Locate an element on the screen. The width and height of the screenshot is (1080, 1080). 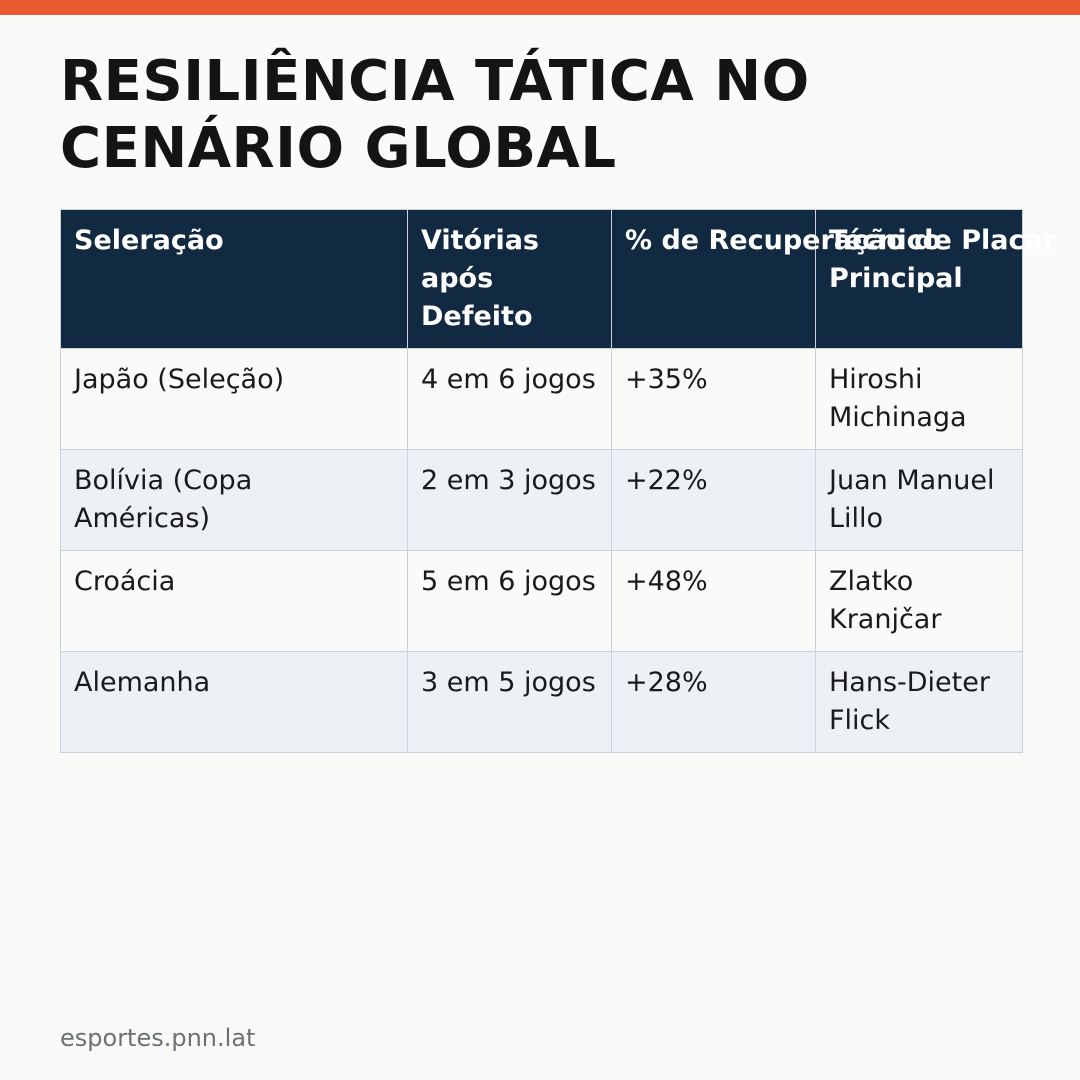
cell-selecao: Alemanha is located at coordinates (234, 702).